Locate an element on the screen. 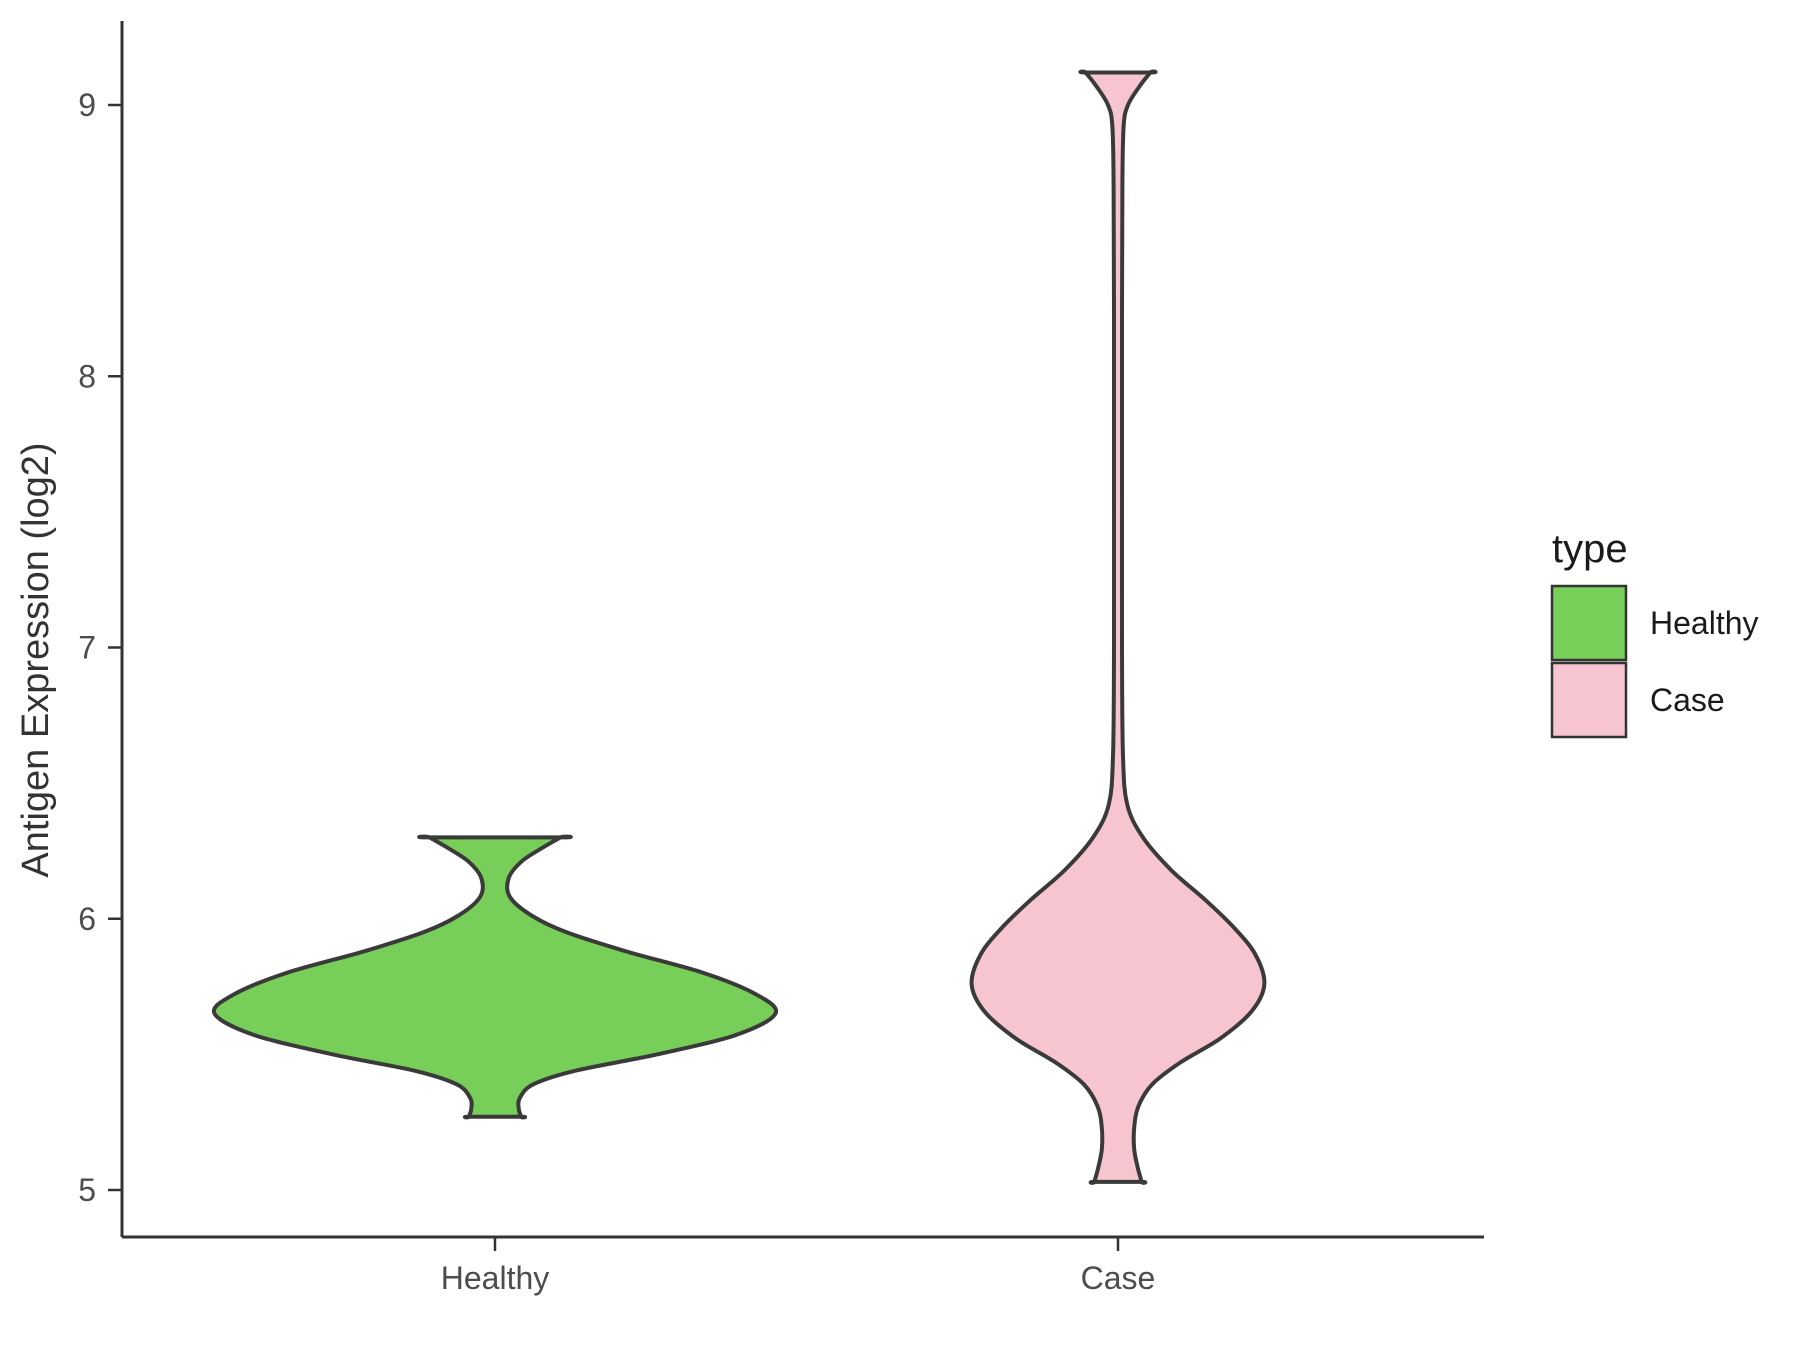  y-tick-label: 9 is located at coordinates (87, 105).